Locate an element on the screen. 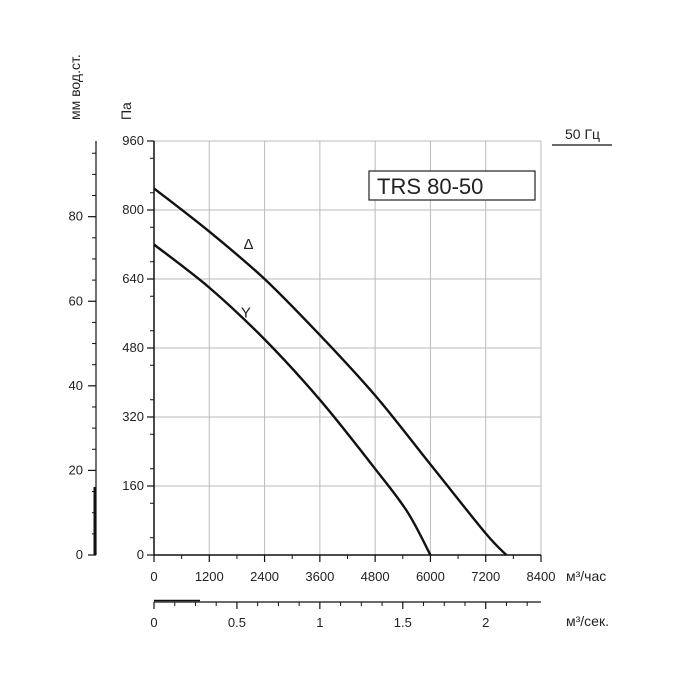 The height and width of the screenshot is (700, 700). y-tick-label: 160 is located at coordinates (133, 485).